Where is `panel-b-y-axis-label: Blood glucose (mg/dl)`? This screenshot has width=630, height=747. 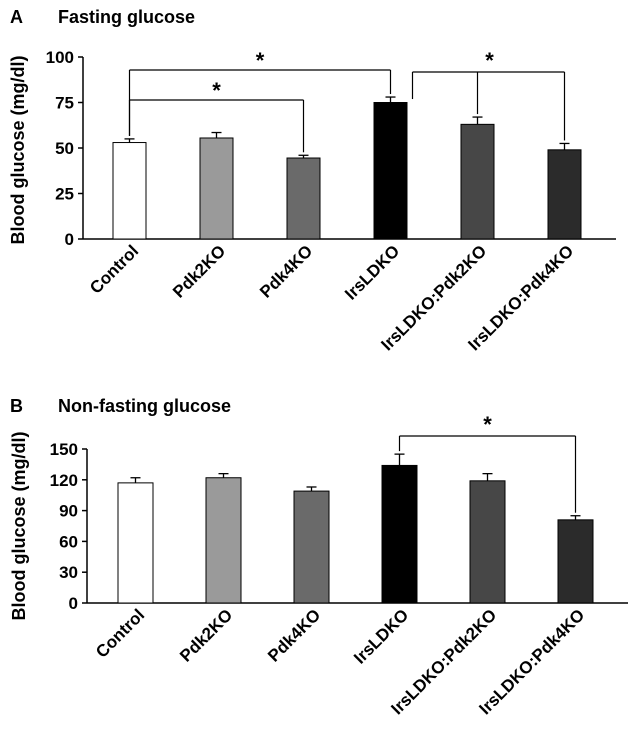 panel-b-y-axis-label: Blood glucose (mg/dl) is located at coordinates (19, 526).